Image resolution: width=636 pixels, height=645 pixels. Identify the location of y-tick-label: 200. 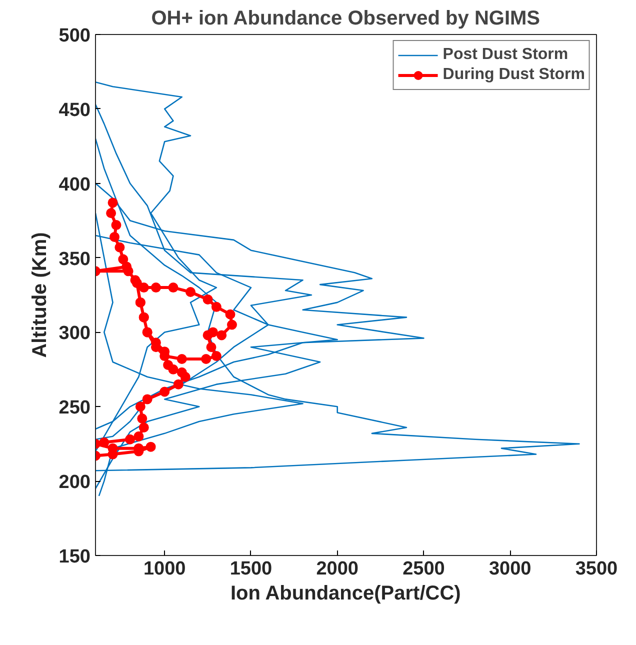
(74, 483).